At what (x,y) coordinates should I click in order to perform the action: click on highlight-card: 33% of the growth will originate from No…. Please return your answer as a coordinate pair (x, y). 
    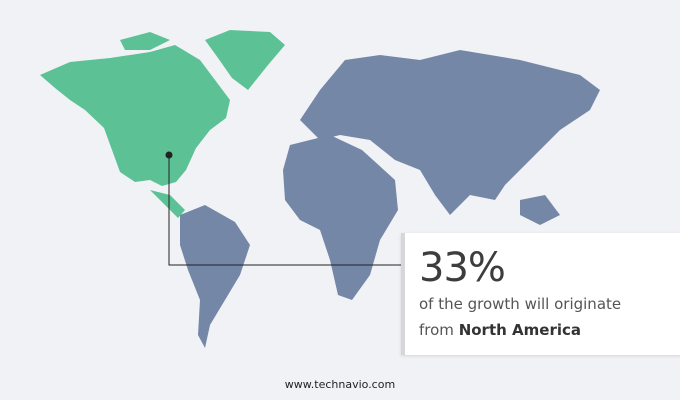
    Looking at the image, I should click on (540, 294).